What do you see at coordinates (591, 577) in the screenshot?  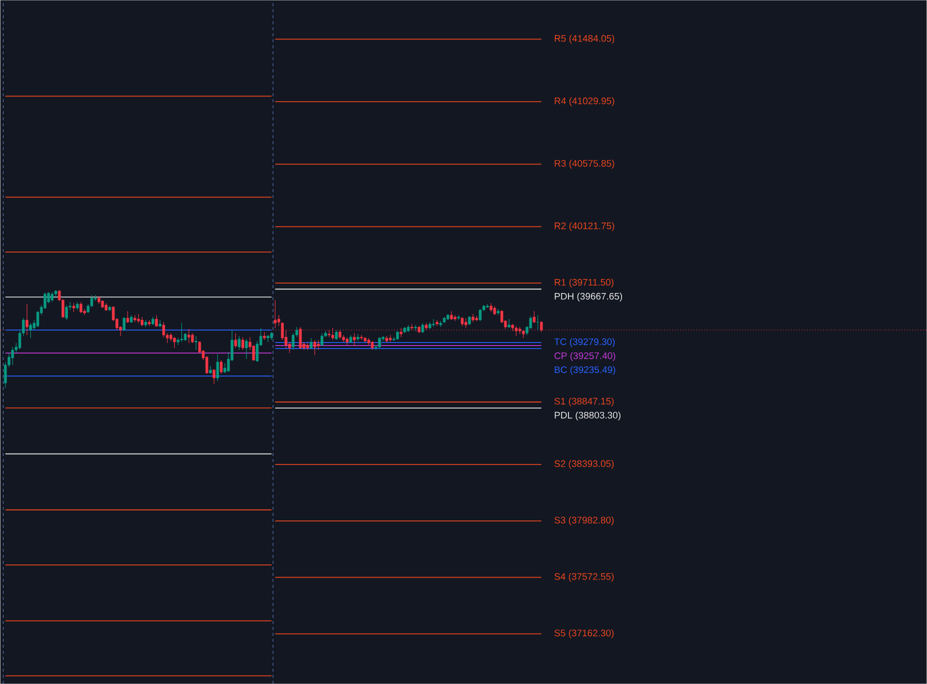 I see `y-tick-label: (37572.55)` at bounding box center [591, 577].